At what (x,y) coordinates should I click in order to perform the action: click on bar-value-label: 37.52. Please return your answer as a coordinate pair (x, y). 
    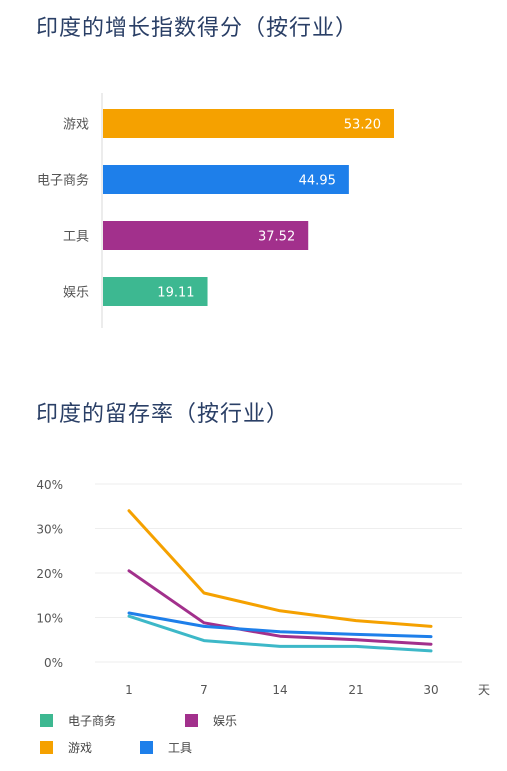
    Looking at the image, I should click on (276, 237).